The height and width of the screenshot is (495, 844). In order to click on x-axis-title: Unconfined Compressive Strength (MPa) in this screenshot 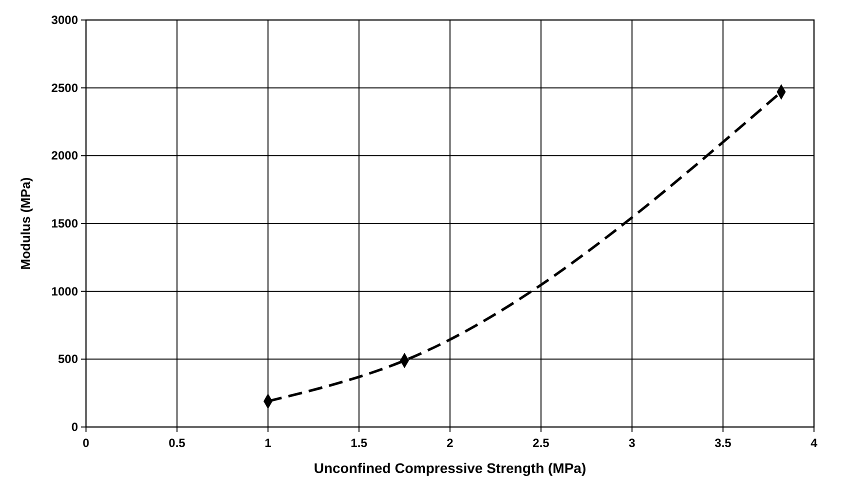, I will do `click(450, 468)`.